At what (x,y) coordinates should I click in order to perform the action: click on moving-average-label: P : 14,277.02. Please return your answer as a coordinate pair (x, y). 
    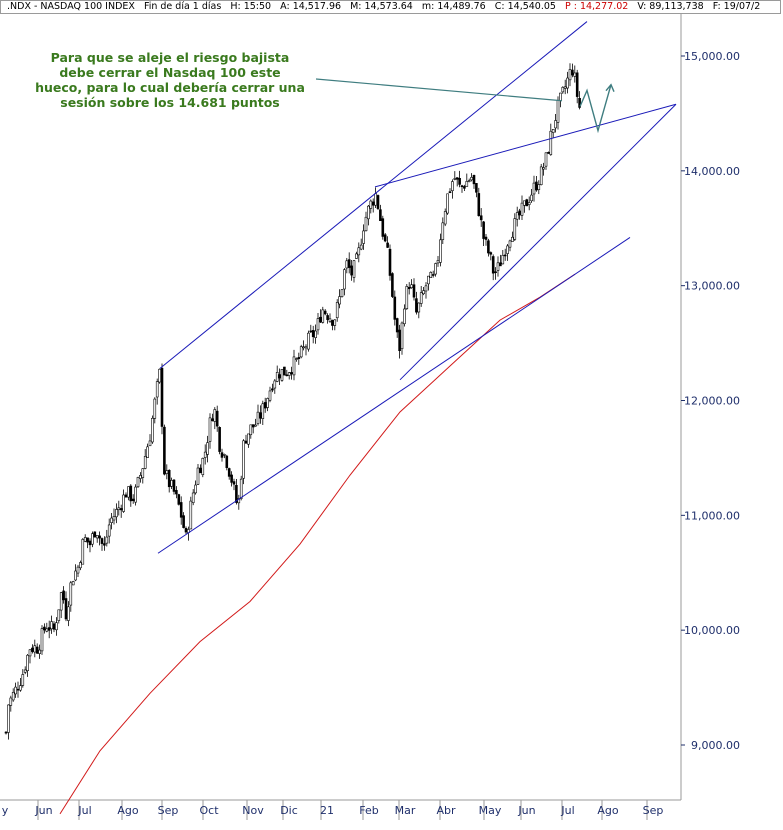
    Looking at the image, I should click on (596, 6).